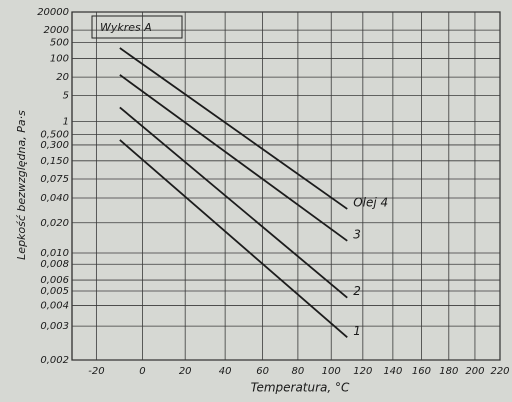 Image resolution: width=512 pixels, height=402 pixels. I want to click on x-tick-label: 40, so click(225, 371).